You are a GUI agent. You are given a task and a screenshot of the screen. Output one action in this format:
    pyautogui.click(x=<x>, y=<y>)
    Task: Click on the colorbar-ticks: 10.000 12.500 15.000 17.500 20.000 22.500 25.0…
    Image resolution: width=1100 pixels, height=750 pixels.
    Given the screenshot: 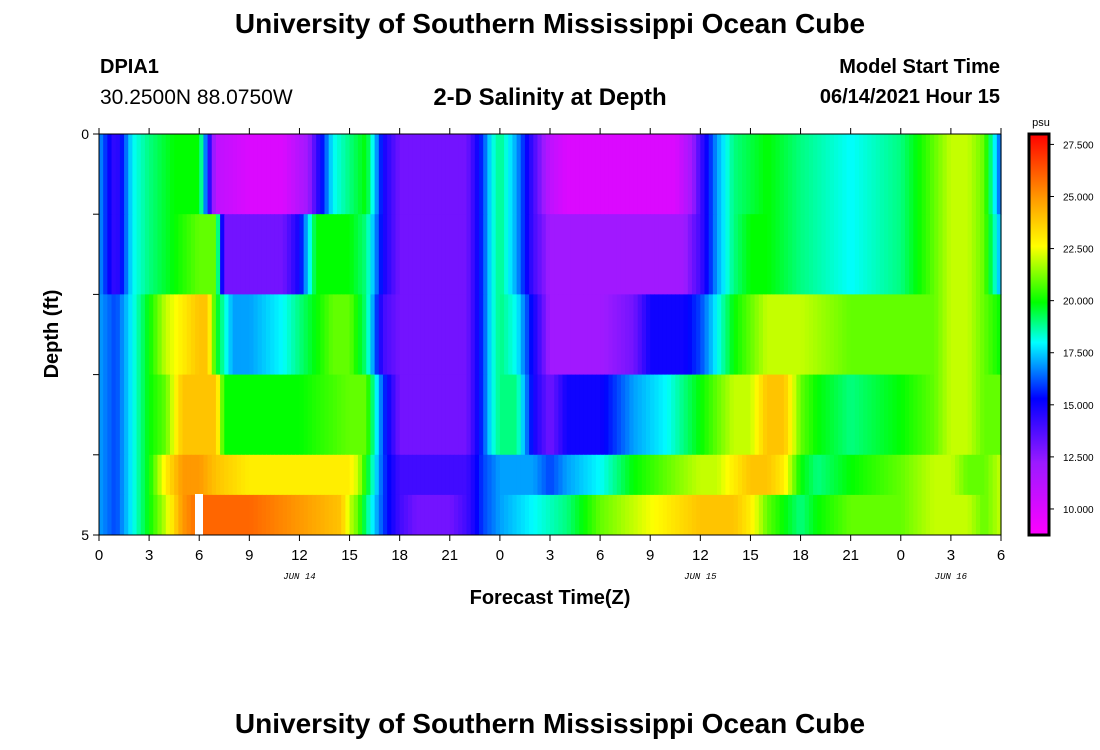 What is the action you would take?
    pyautogui.click(x=1071, y=328)
    